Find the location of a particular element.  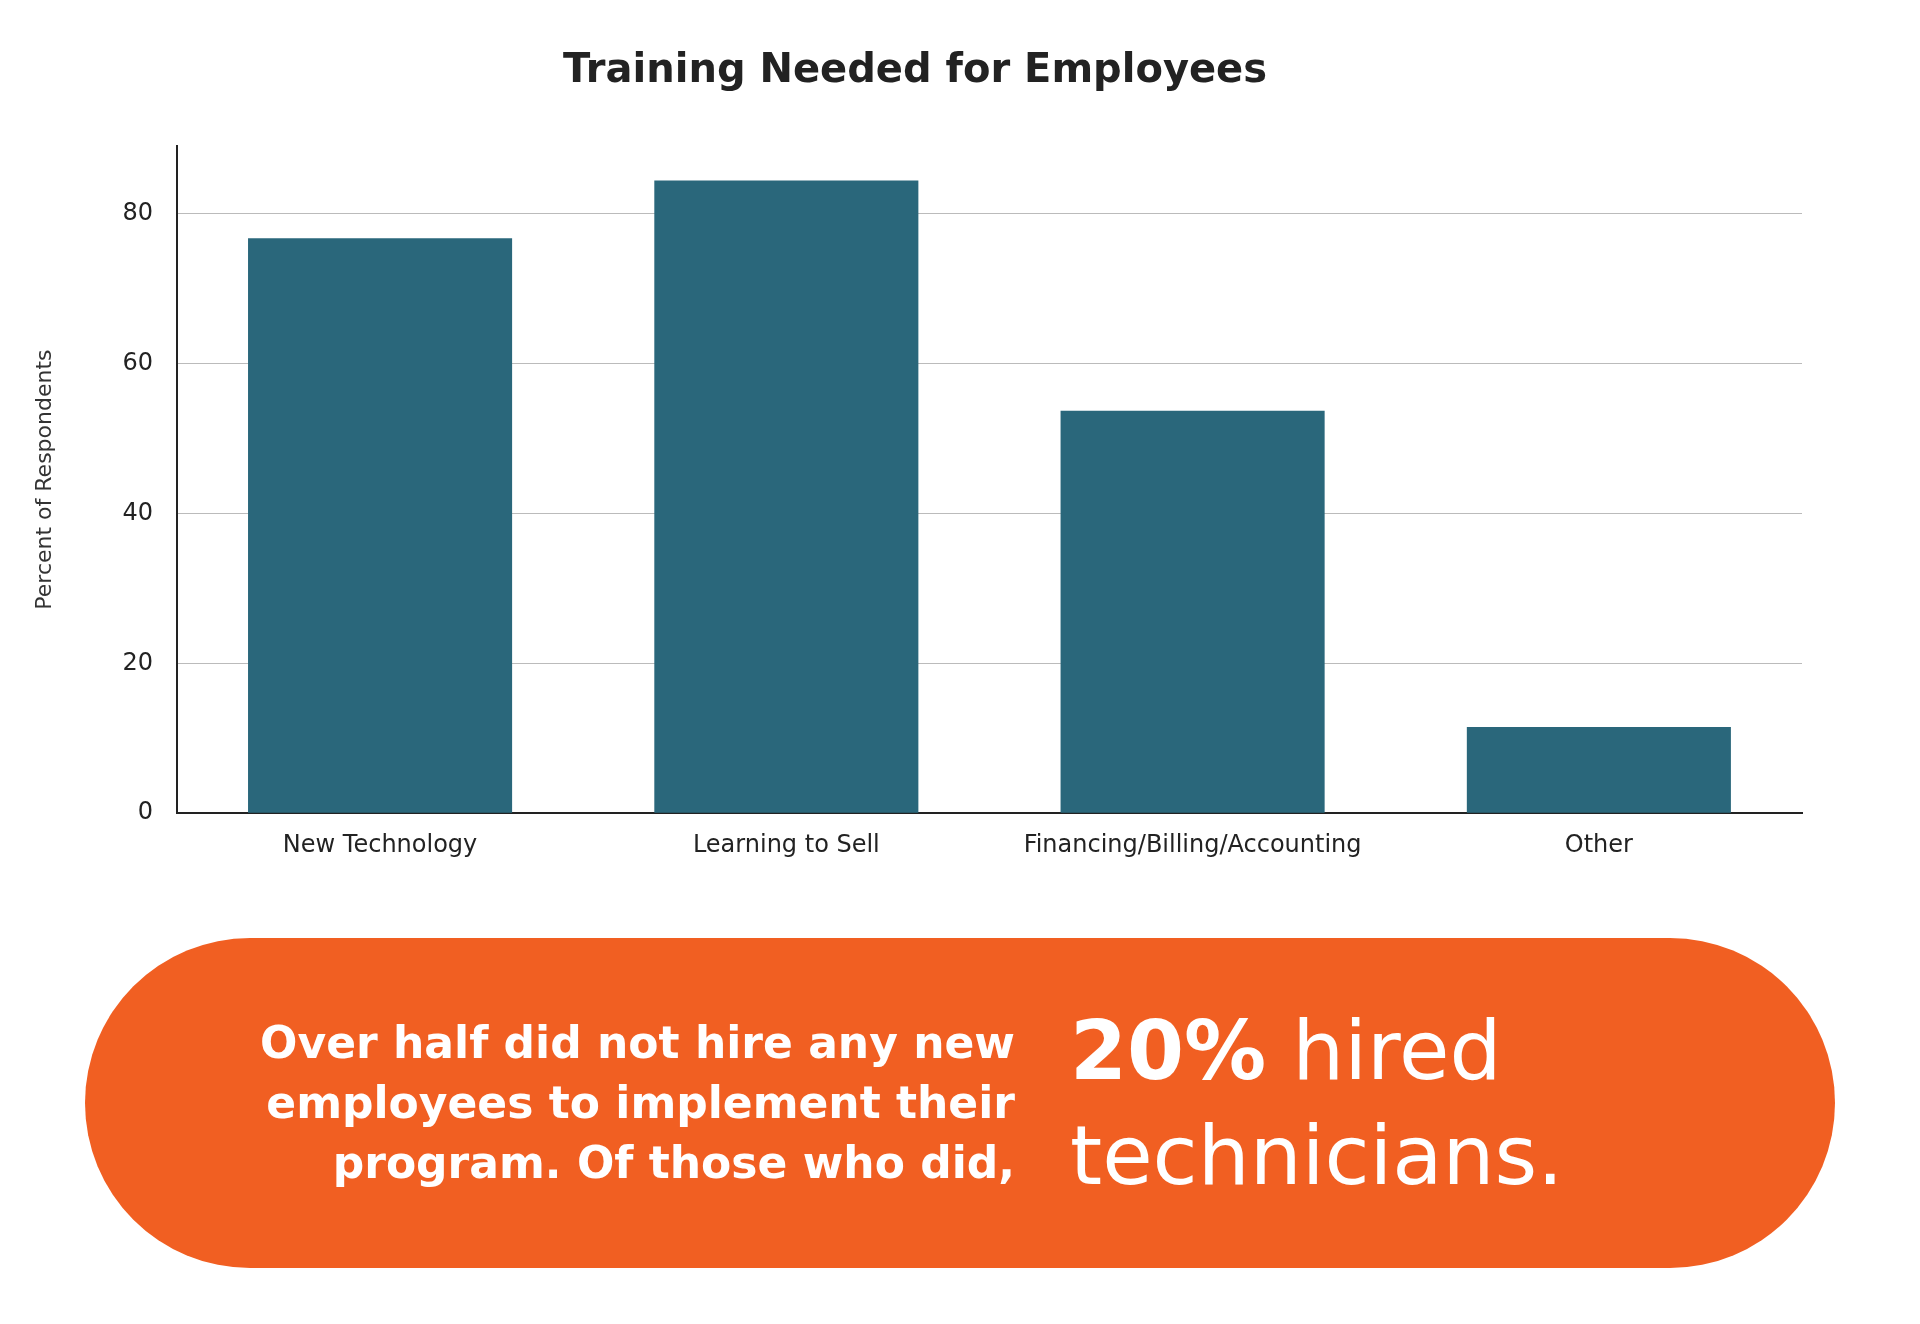

x-tick-label: Financing/Billing/Accounting is located at coordinates (1192, 843).